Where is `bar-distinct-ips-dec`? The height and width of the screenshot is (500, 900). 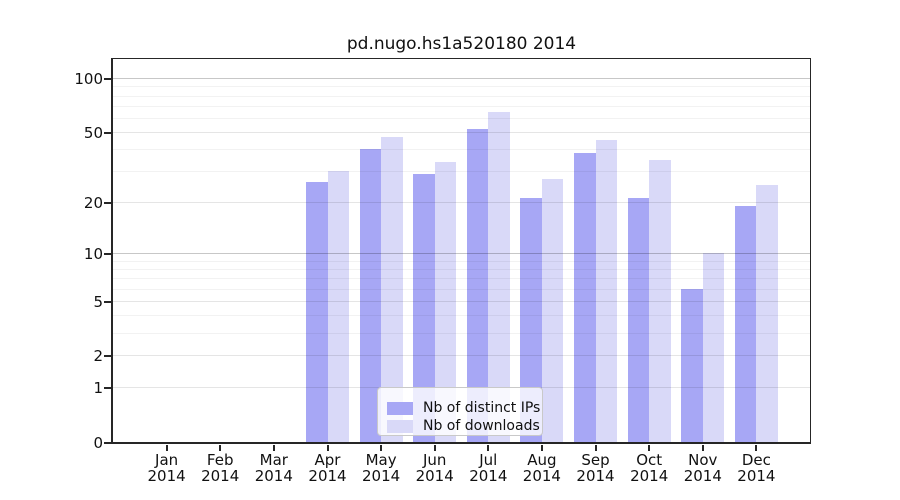 bar-distinct-ips-dec is located at coordinates (745, 323).